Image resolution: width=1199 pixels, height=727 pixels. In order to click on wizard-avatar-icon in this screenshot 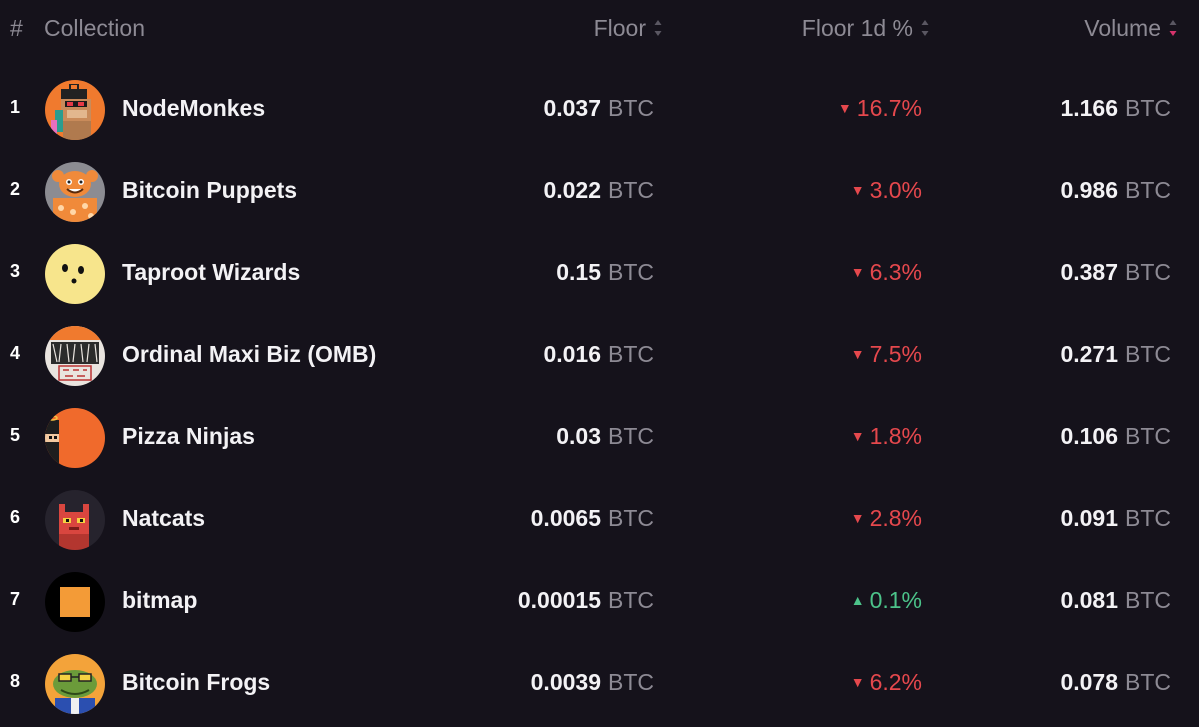, I will do `click(75, 274)`.